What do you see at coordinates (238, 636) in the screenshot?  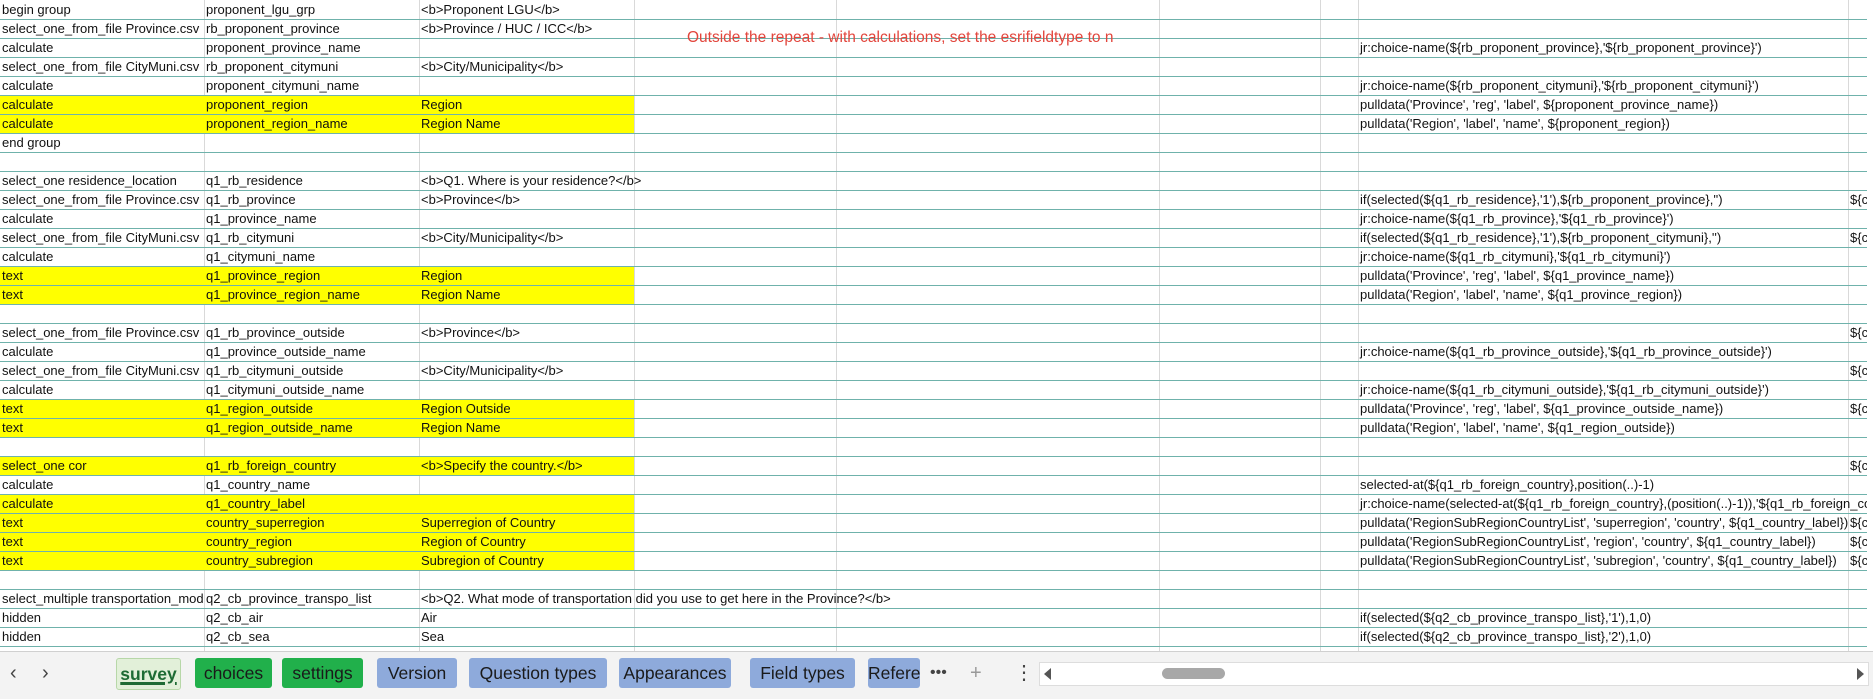 I see `cell: q2_cb_sea` at bounding box center [238, 636].